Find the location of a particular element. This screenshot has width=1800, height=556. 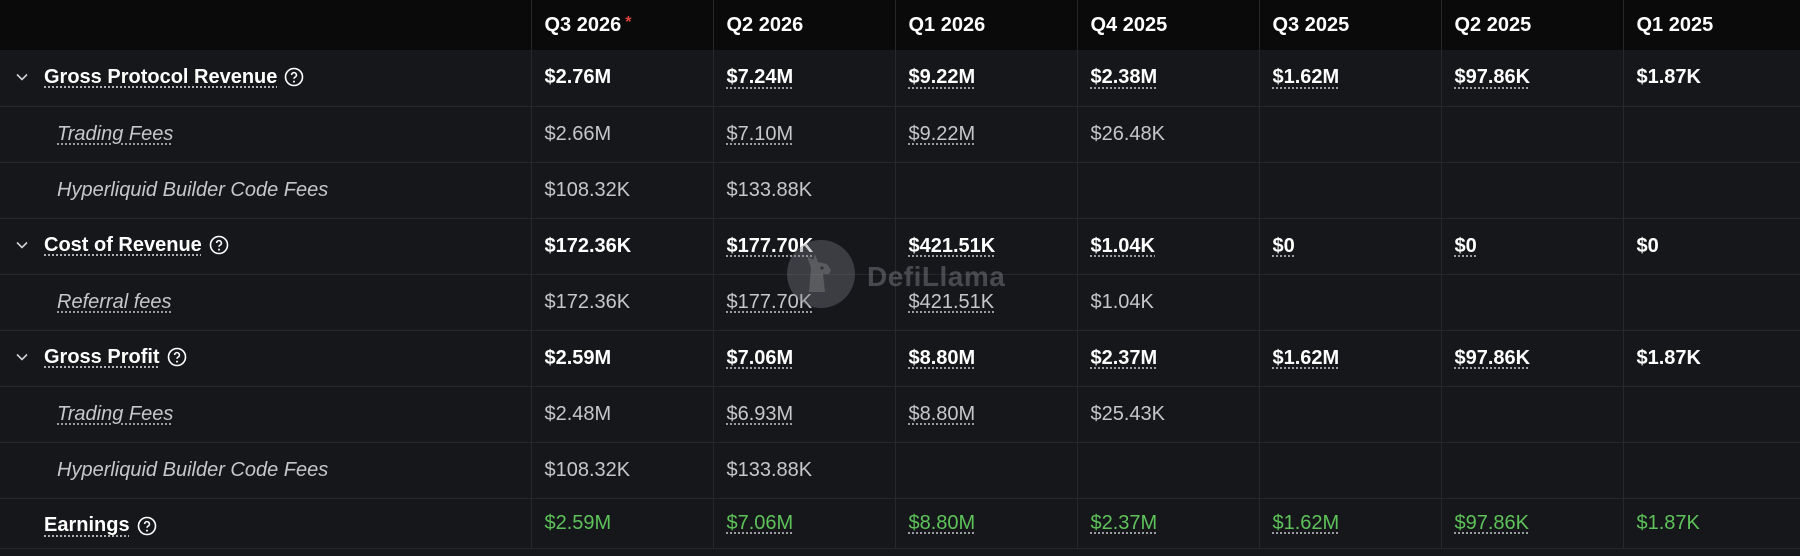

value-cell: $0 is located at coordinates (1711, 246).